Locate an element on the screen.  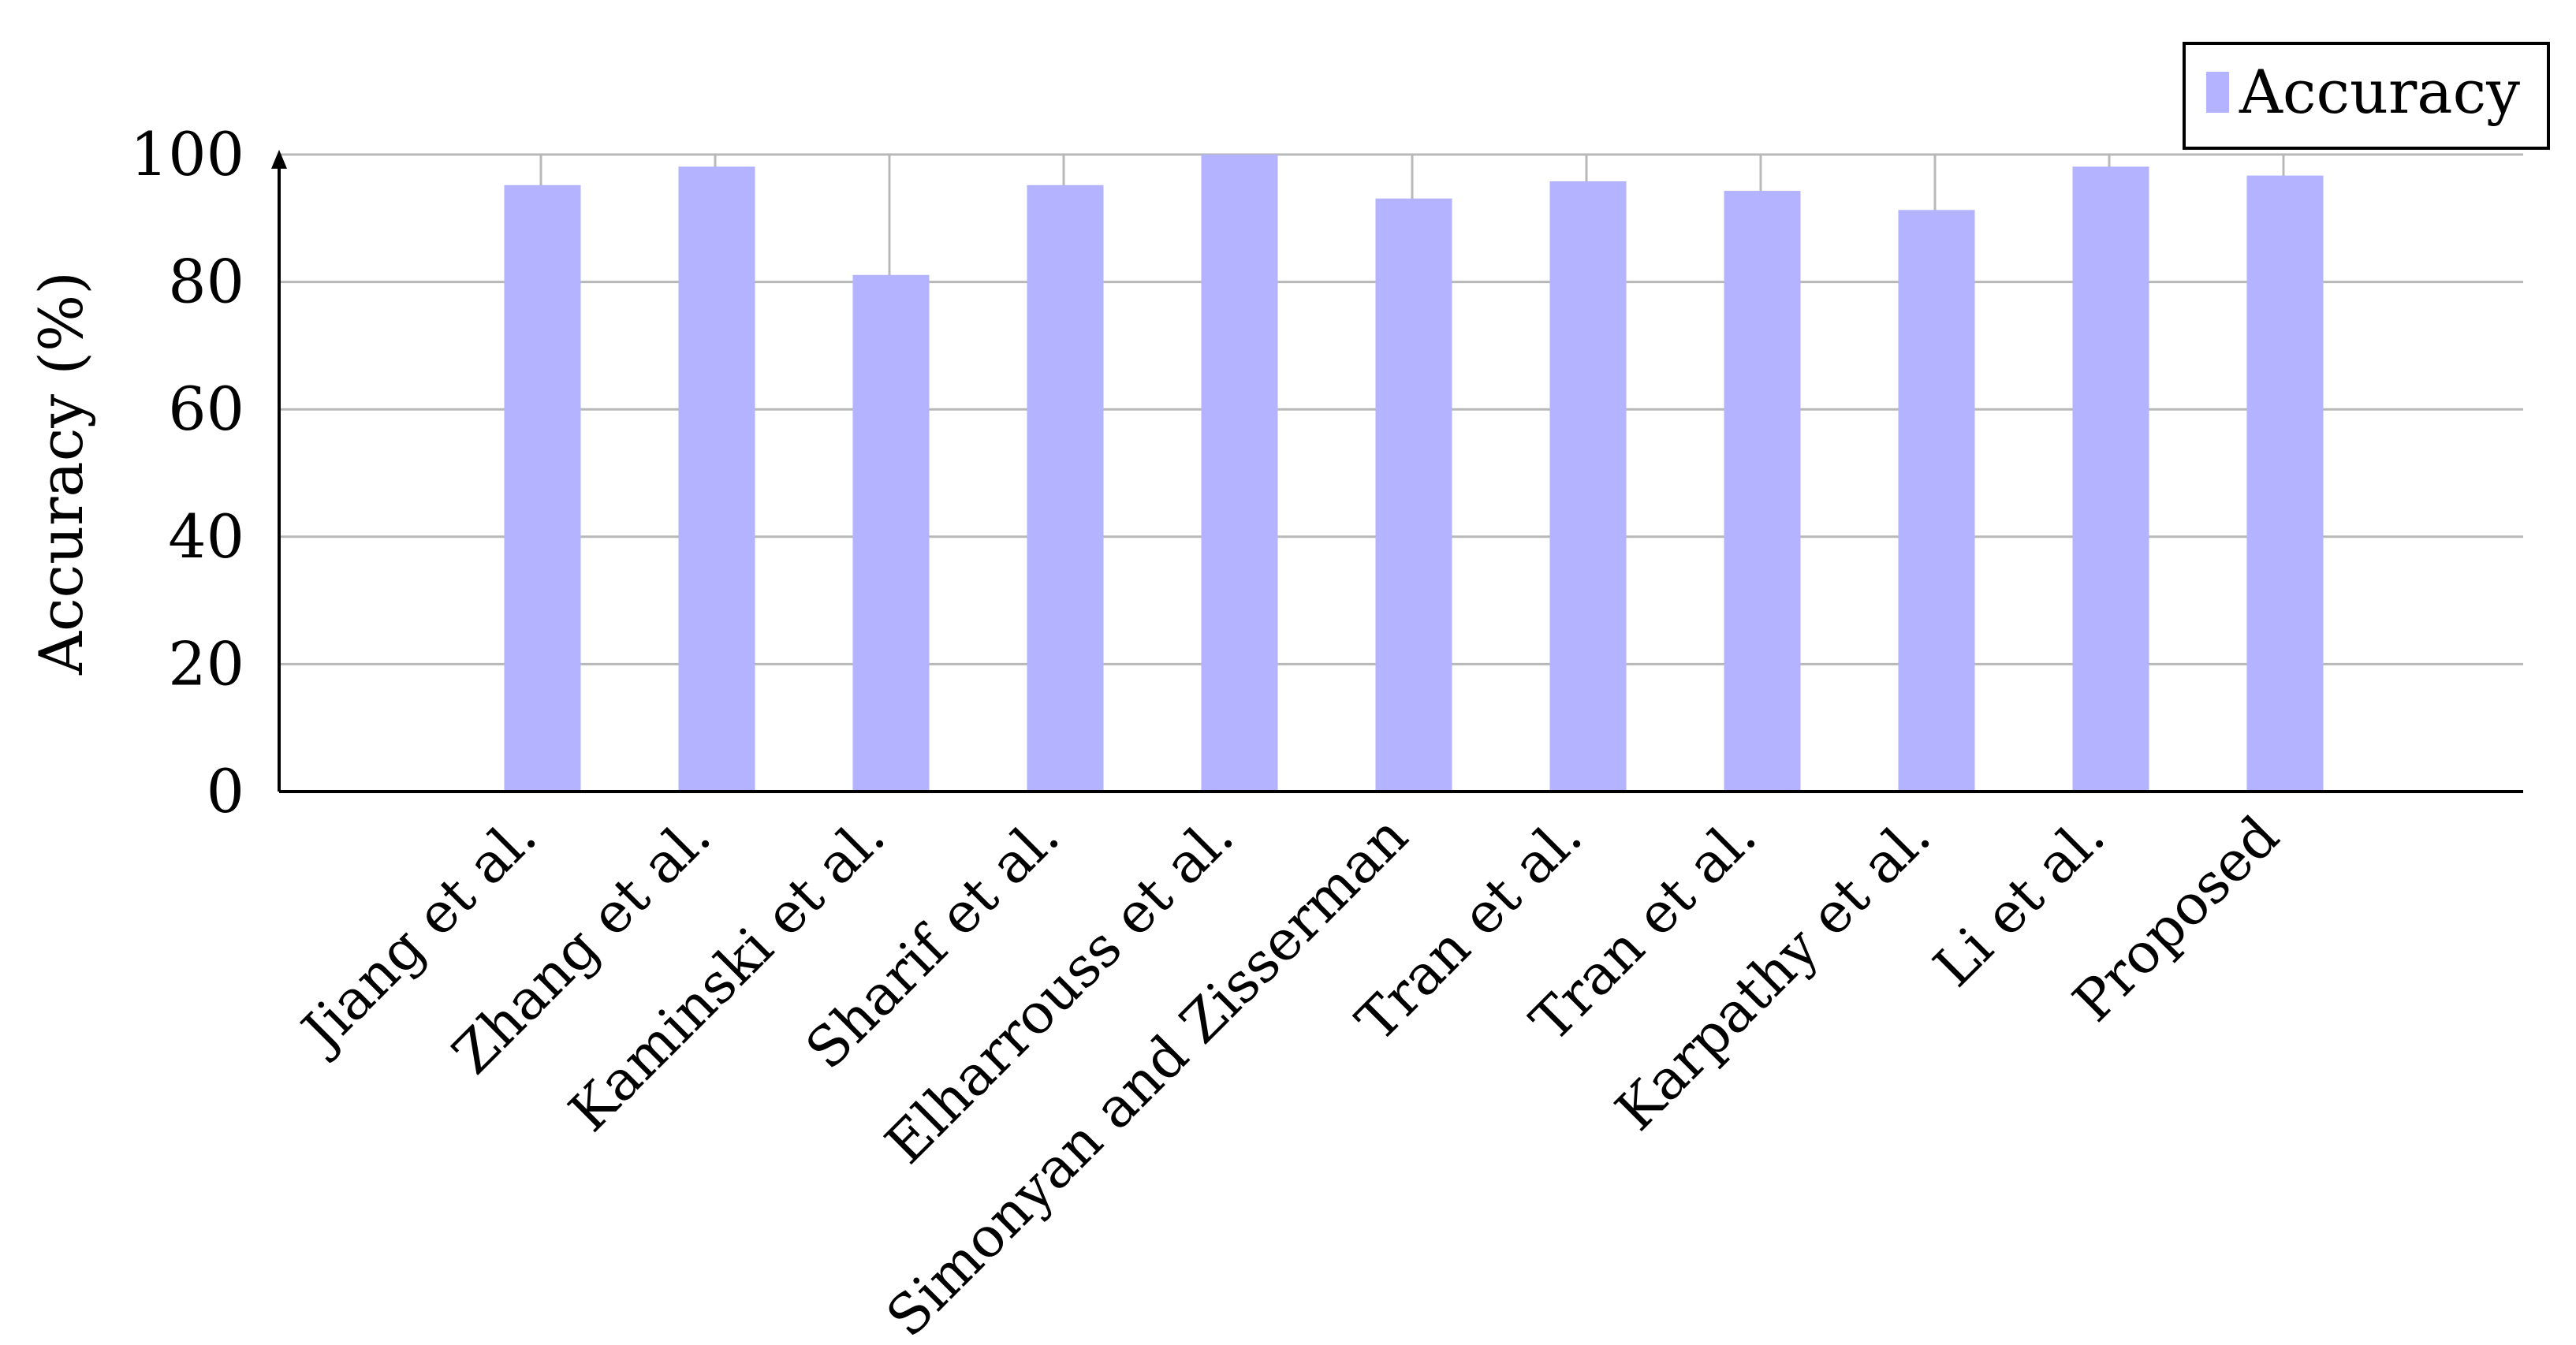
y-tick-label: 100 is located at coordinates (187, 154).